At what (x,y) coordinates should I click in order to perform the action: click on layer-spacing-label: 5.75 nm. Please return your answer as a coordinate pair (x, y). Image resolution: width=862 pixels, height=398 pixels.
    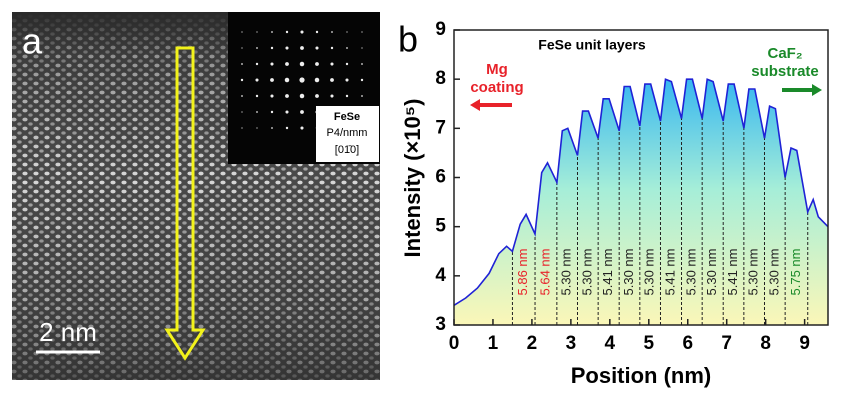
    Looking at the image, I should click on (795, 272).